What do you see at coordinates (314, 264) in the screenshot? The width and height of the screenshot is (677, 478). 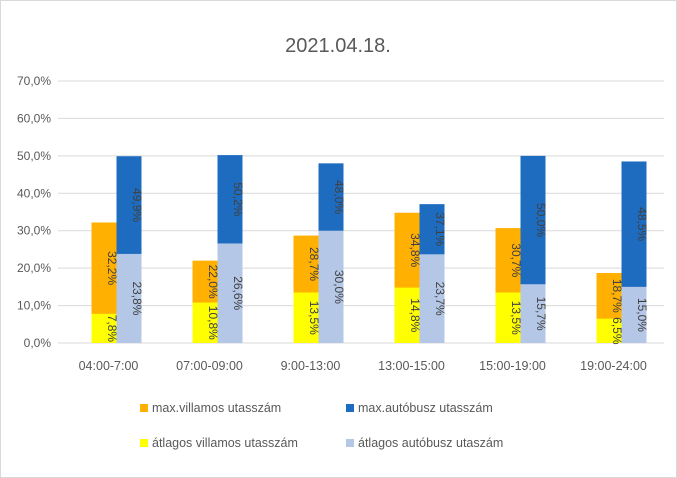 I see `data-label: 28,7%` at bounding box center [314, 264].